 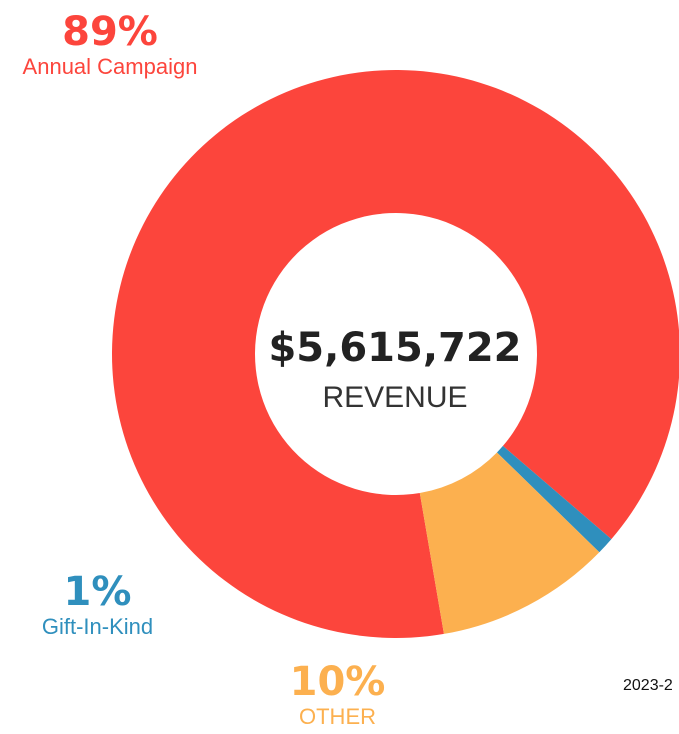 I want to click on slice-gift-in-kind, so click(x=554, y=499).